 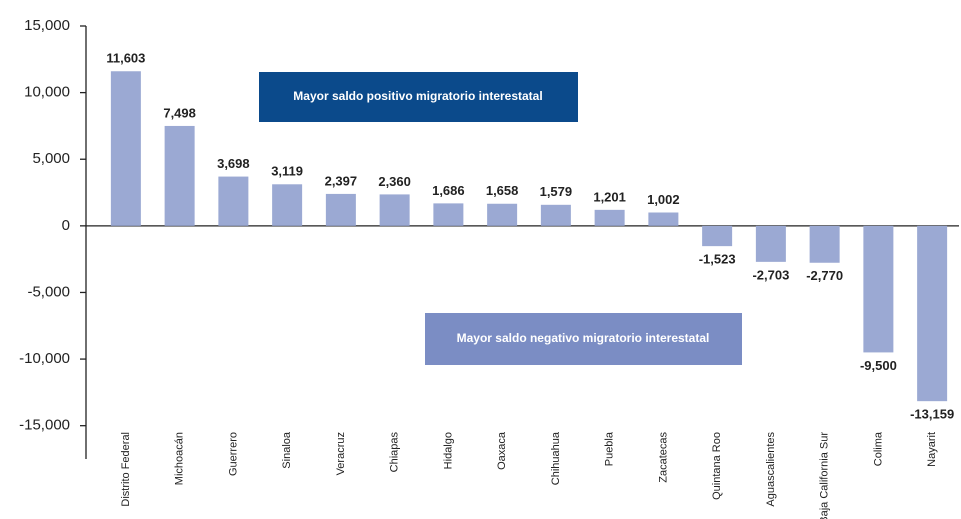 I want to click on value-label: 3,698, so click(x=233, y=163).